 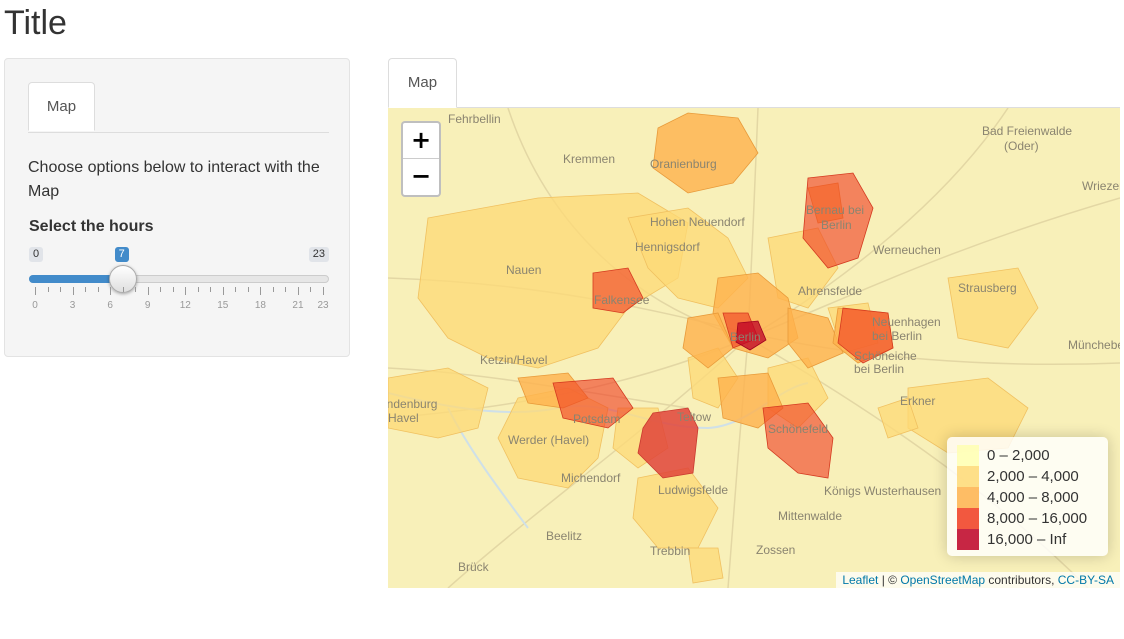 I want to click on legend-row: 0 – 2,000, so click(x=1027, y=455).